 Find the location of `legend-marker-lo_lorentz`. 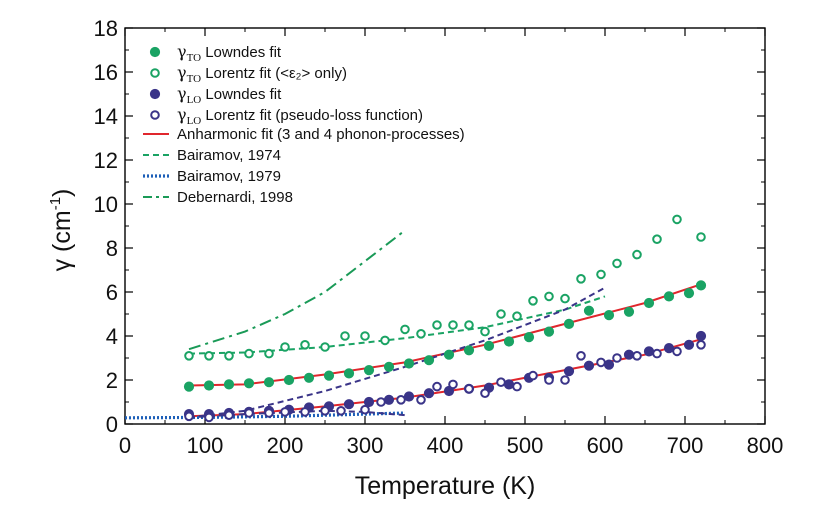

legend-marker-lo_lorentz is located at coordinates (155, 115).